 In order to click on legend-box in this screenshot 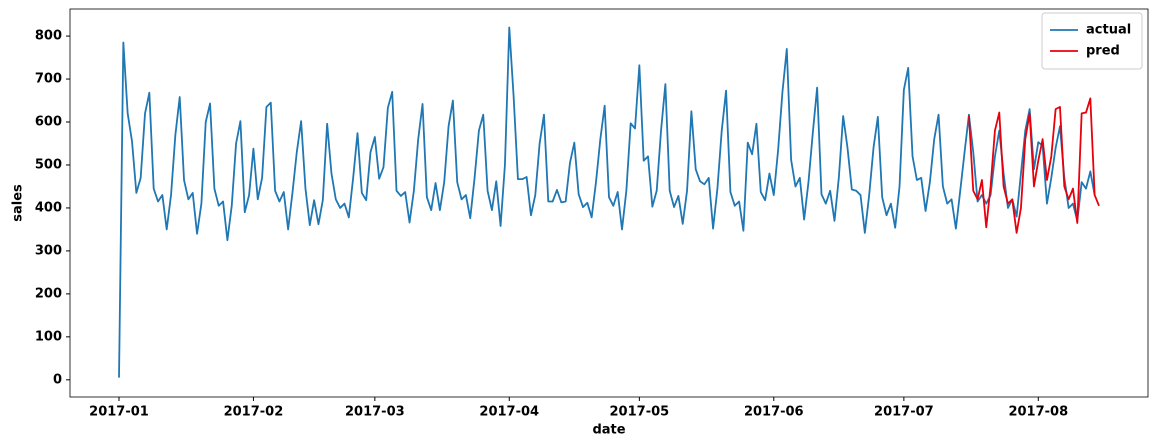, I will do `click(1092, 41)`.